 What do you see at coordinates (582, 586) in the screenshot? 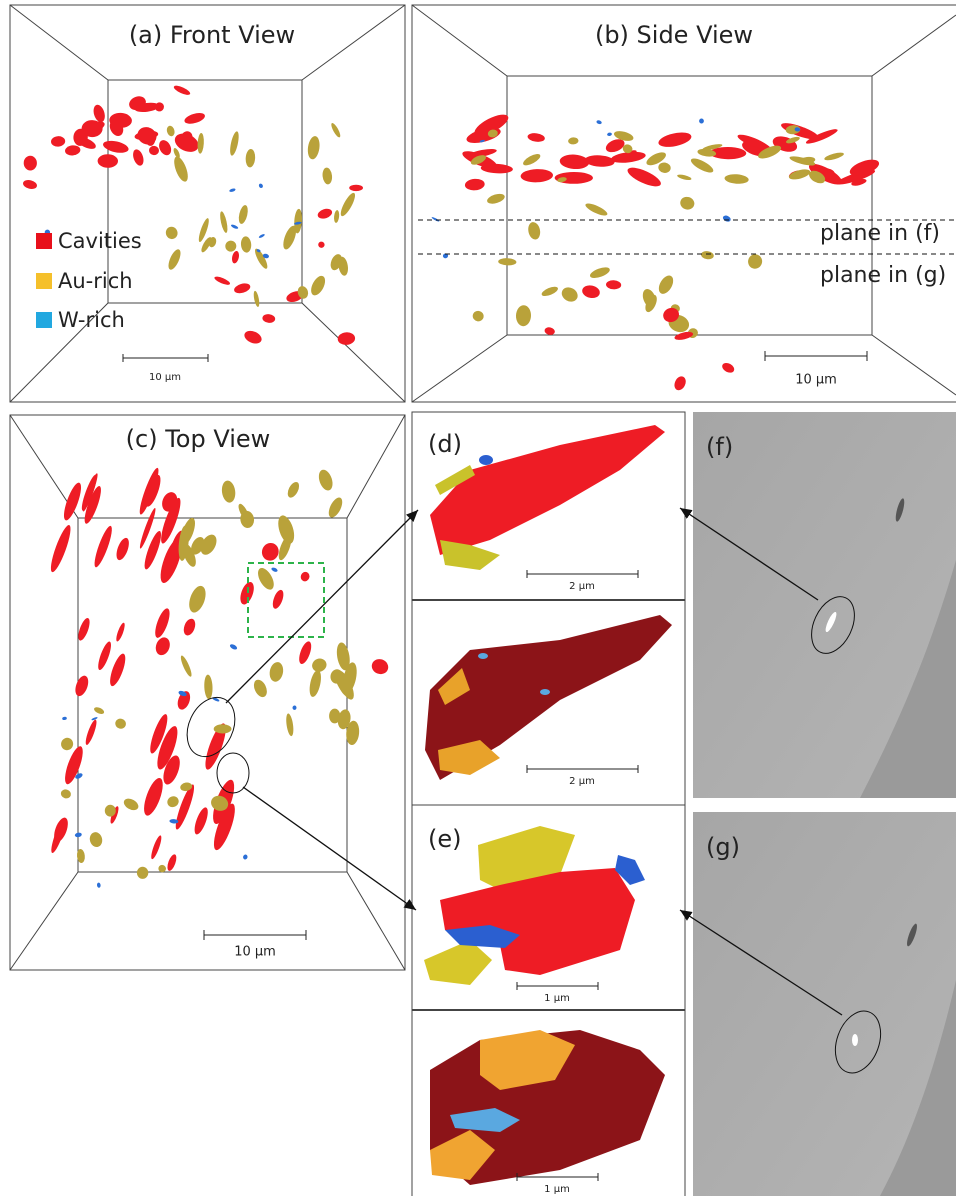
I see `scale-bar-label: 2 µm` at bounding box center [582, 586].